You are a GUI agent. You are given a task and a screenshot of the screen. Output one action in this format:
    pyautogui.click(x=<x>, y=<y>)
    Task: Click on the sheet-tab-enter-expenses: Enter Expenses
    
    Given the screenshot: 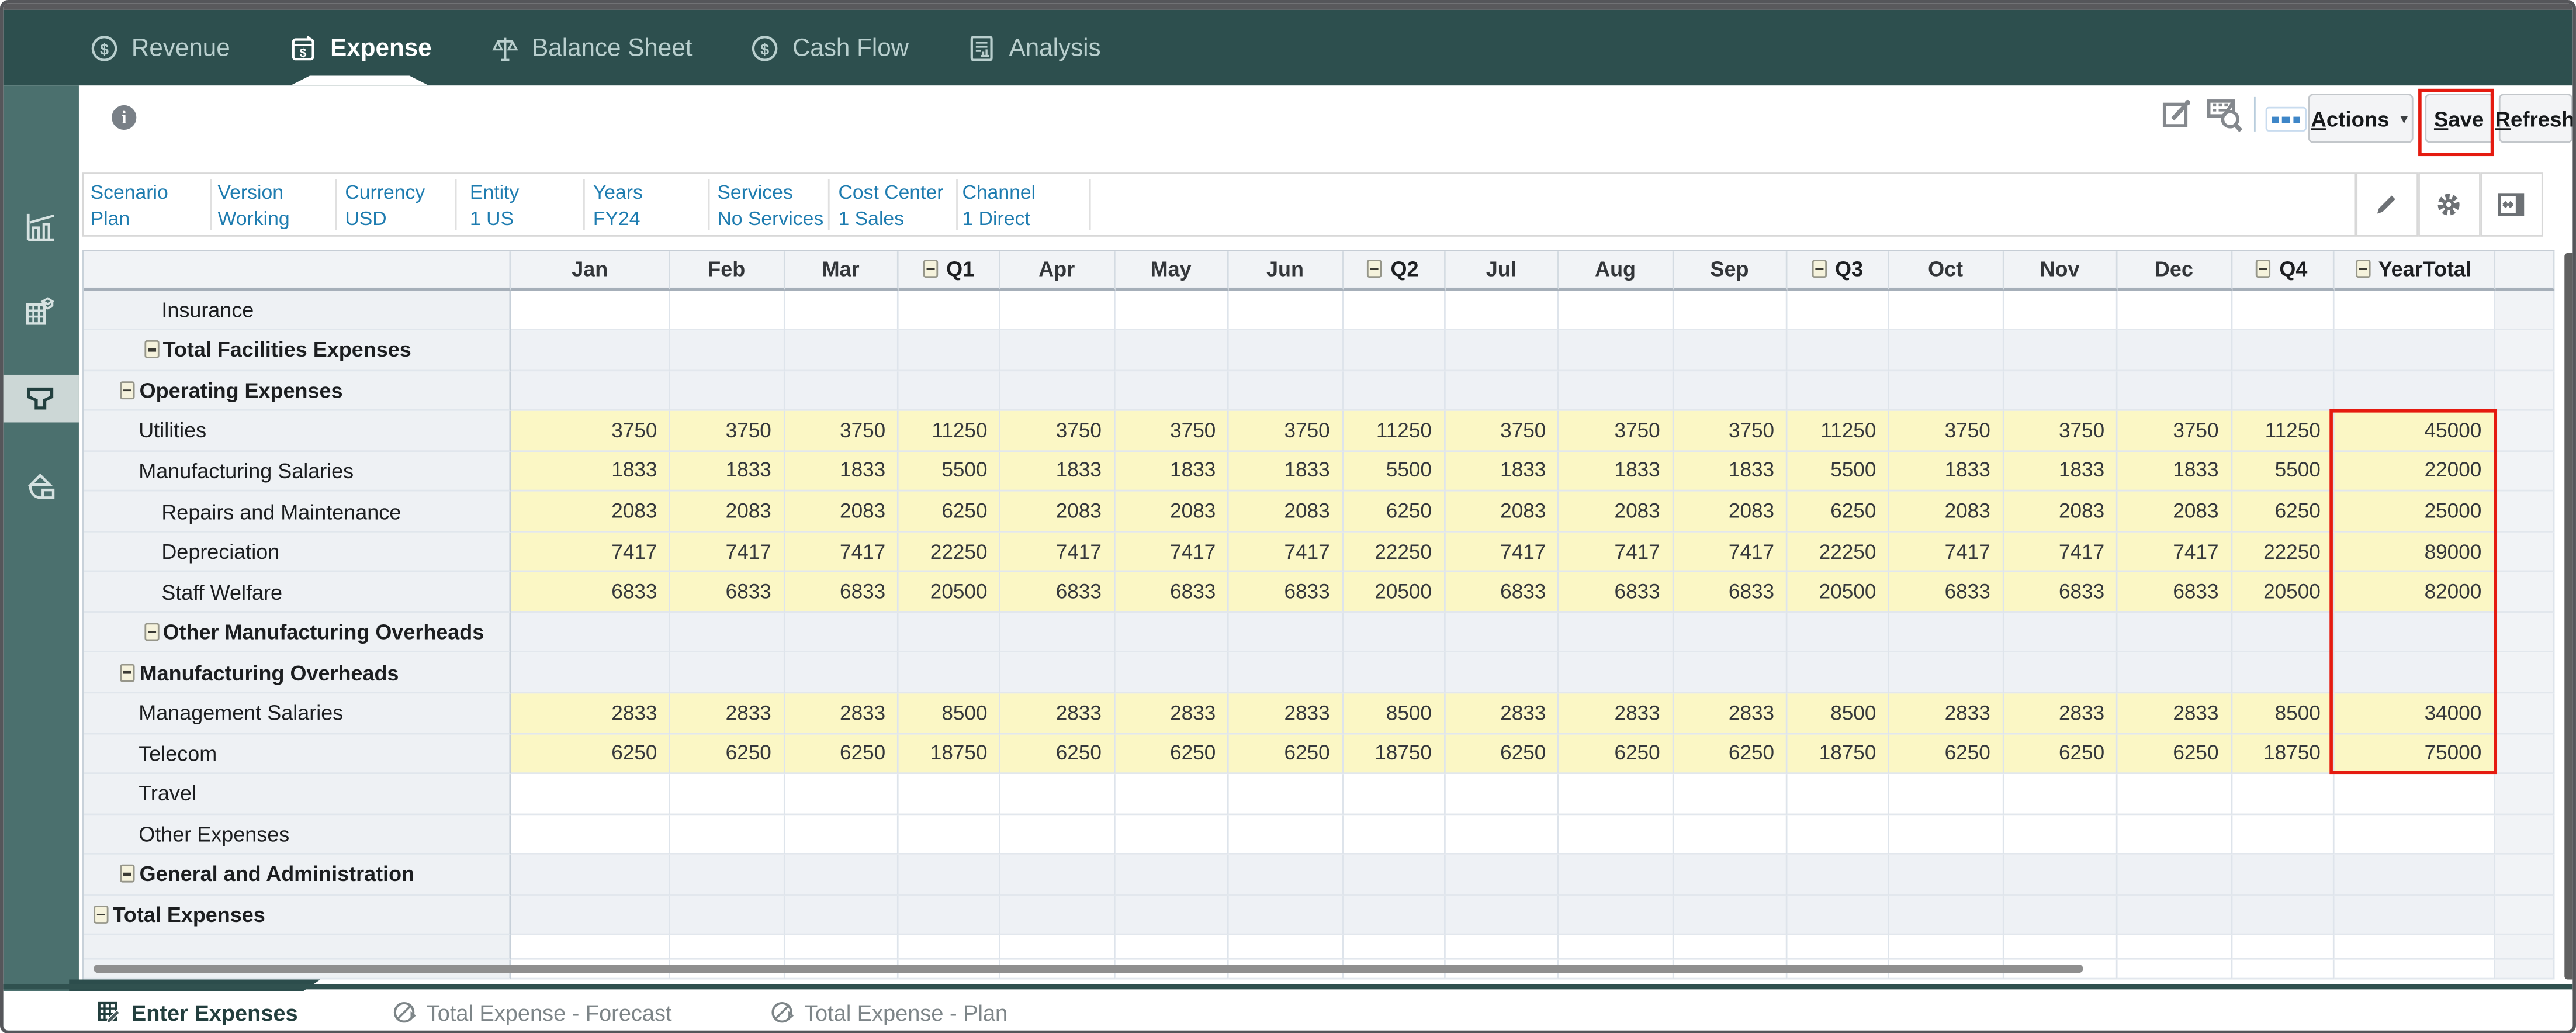 What is the action you would take?
    pyautogui.click(x=197, y=1010)
    